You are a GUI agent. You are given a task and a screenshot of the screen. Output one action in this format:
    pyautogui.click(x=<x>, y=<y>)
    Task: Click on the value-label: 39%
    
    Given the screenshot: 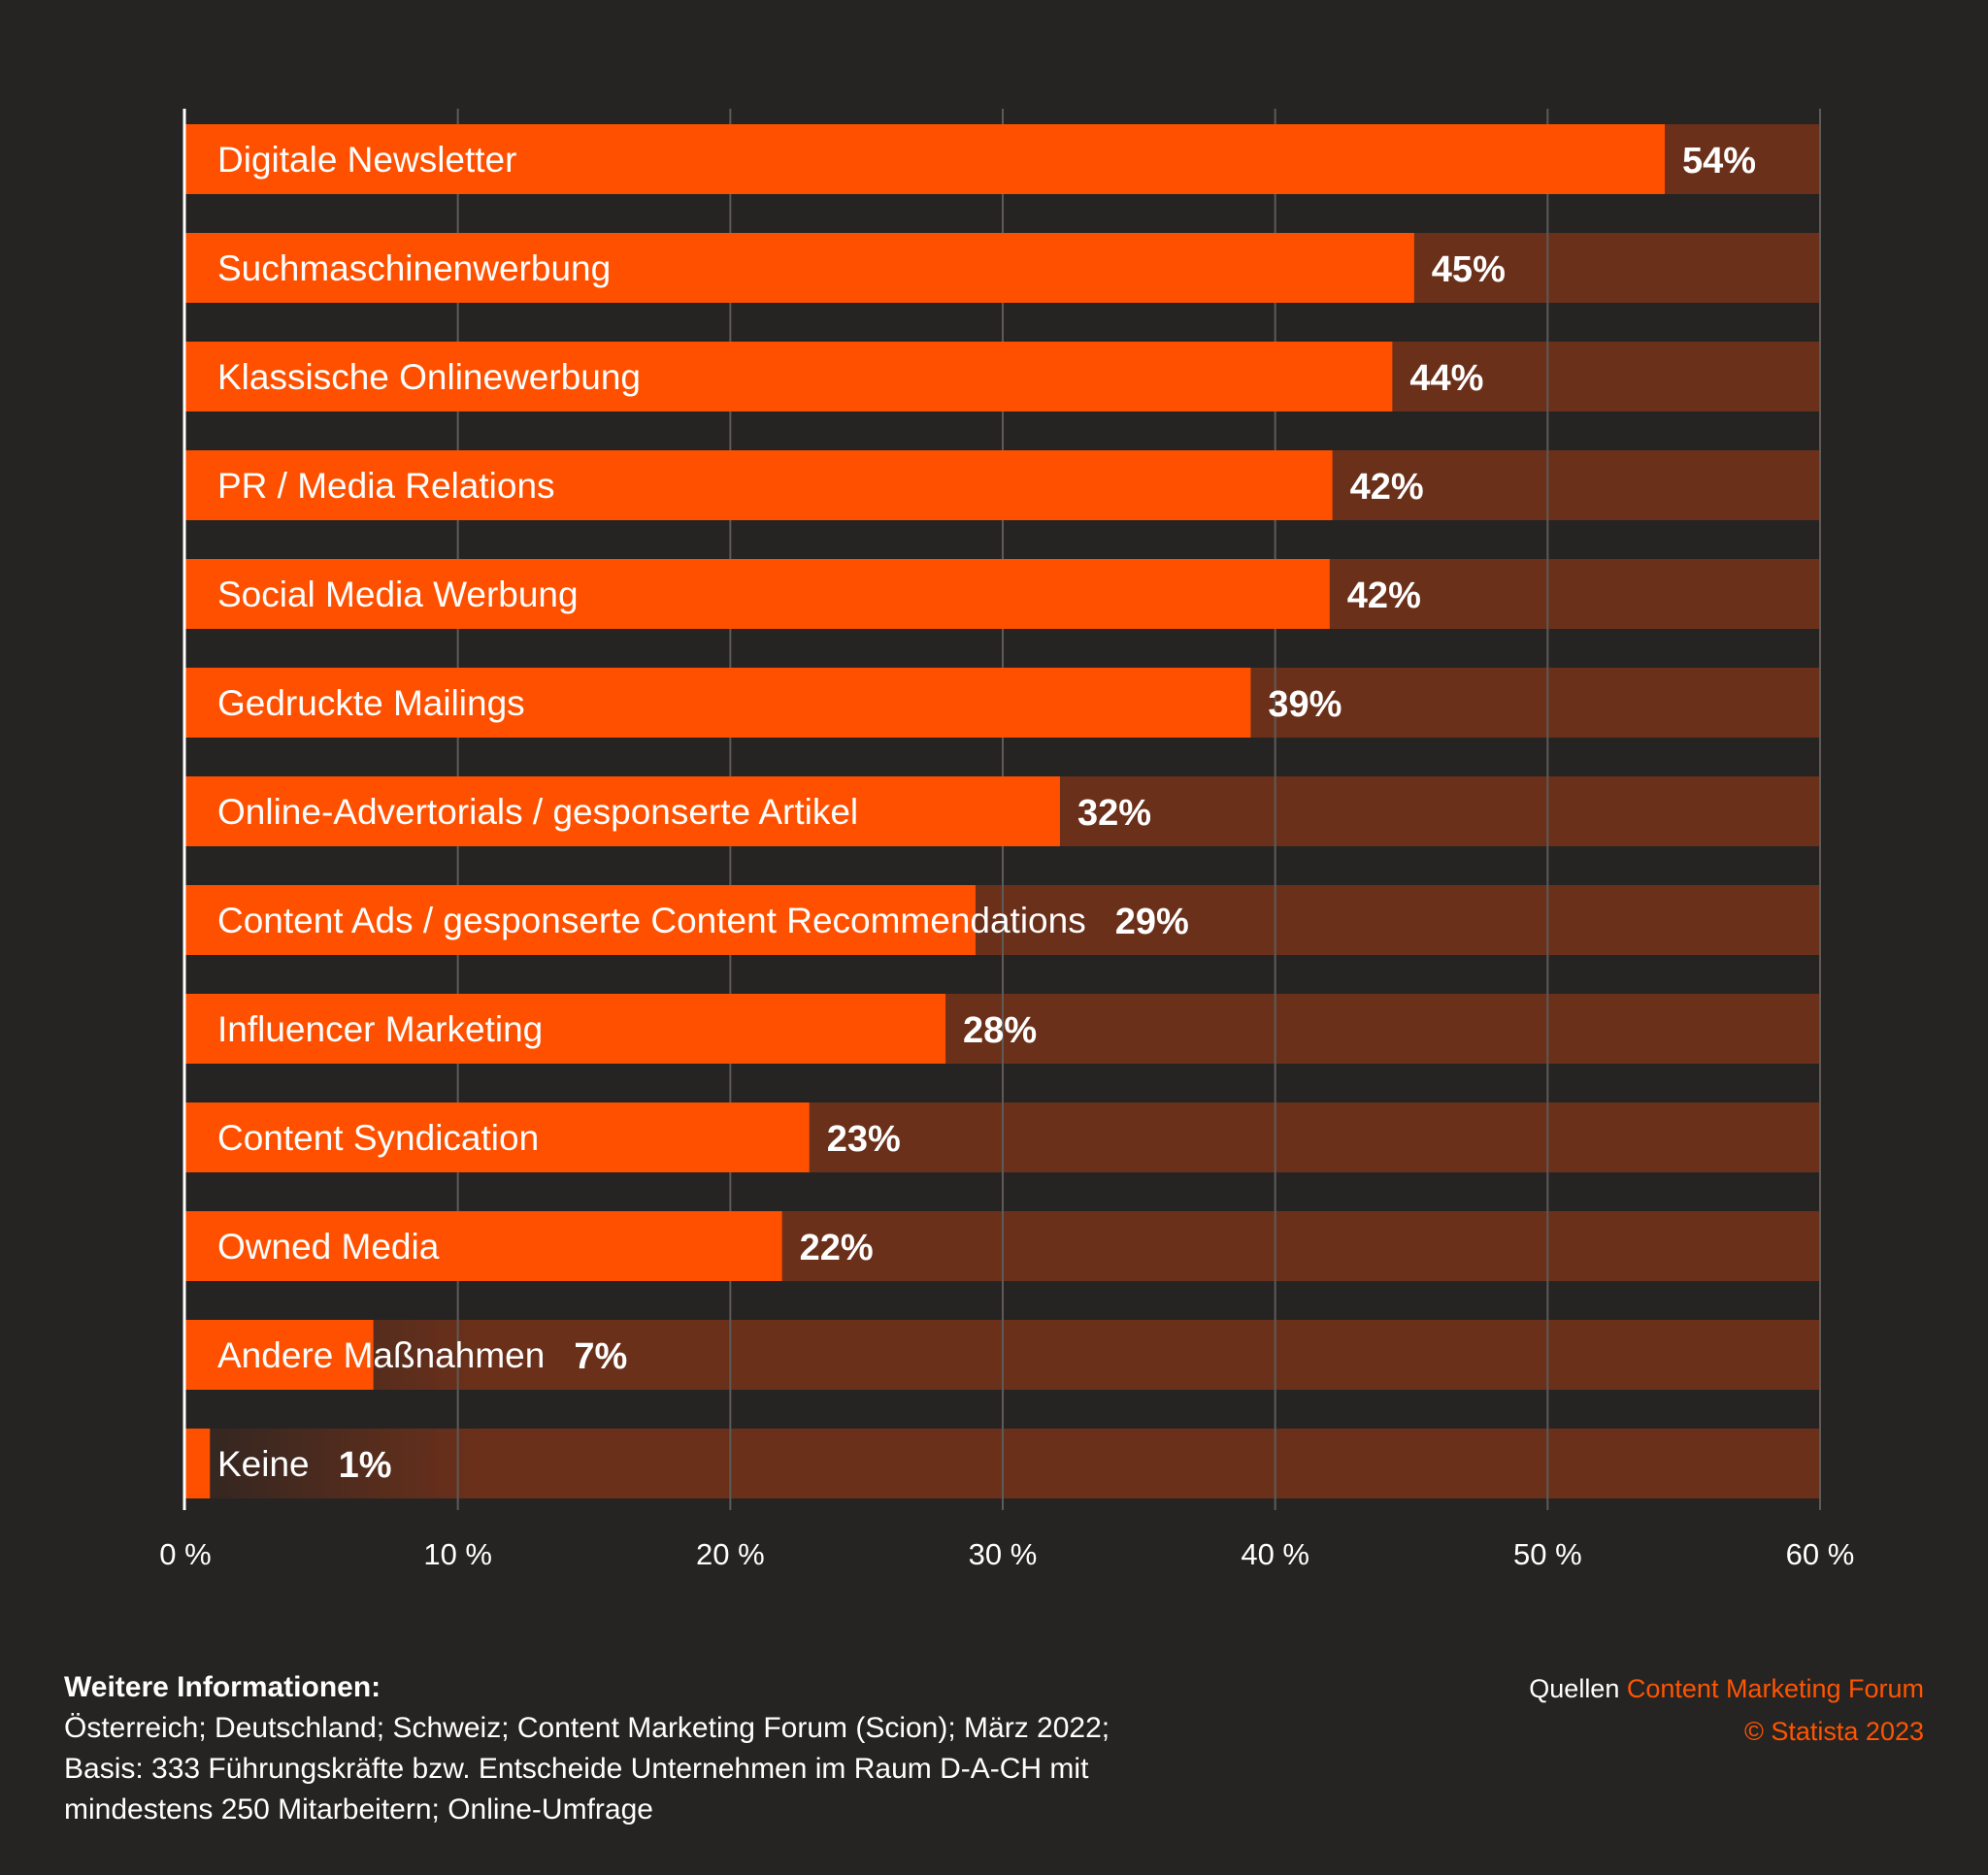 What is the action you would take?
    pyautogui.click(x=1305, y=704)
    